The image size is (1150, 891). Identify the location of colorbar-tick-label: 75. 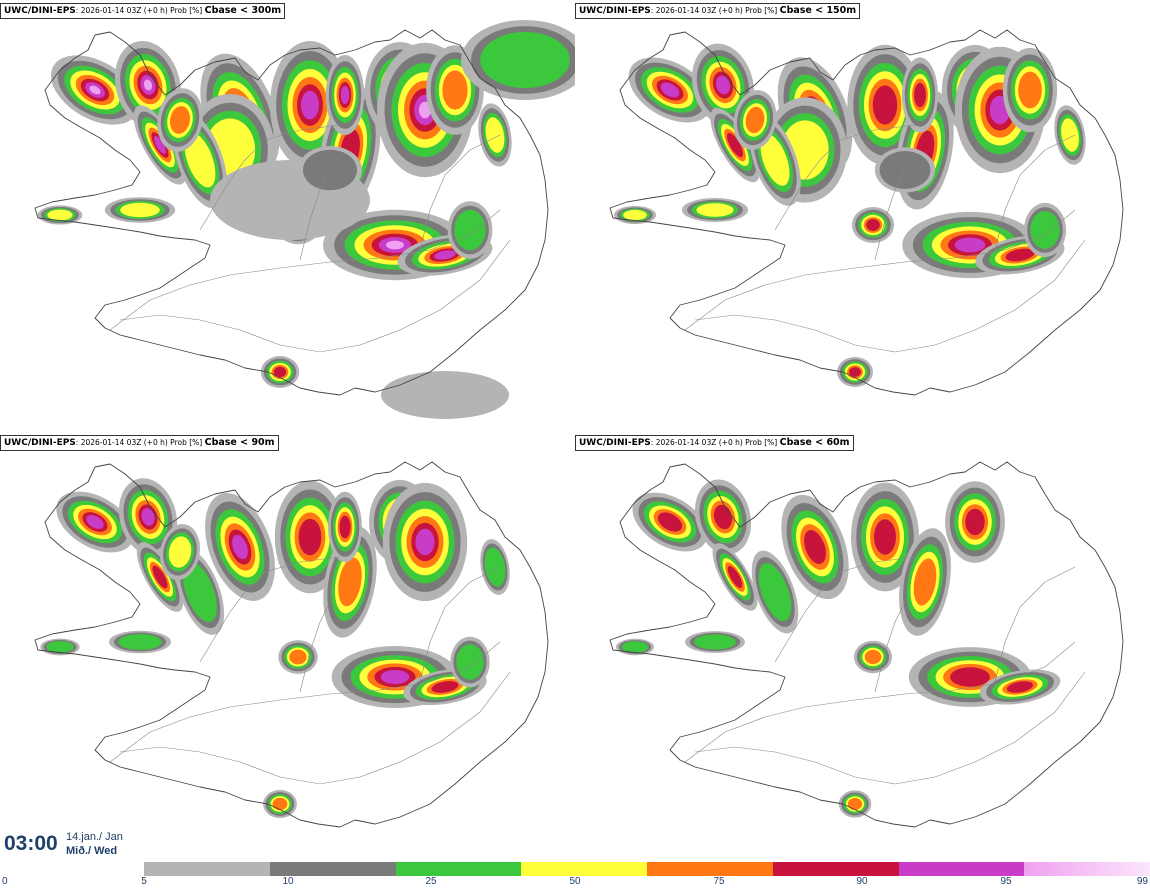
(719, 881).